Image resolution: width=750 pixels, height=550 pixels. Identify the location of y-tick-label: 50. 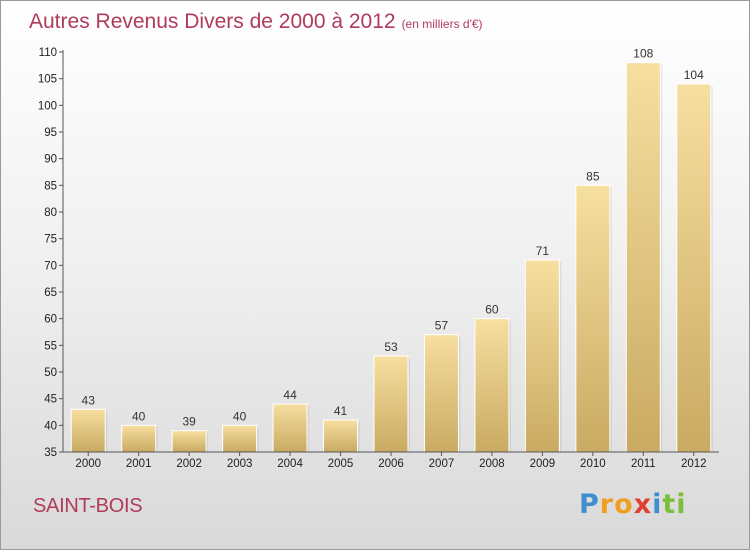
(50, 373).